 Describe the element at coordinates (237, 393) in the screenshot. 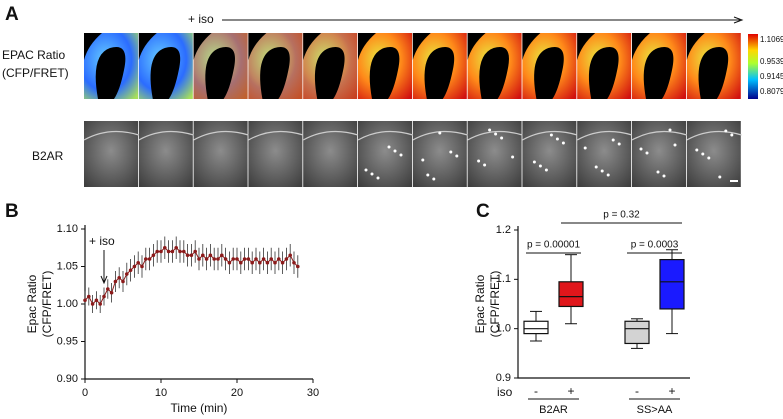

I see `x-tick-label: 20` at that location.